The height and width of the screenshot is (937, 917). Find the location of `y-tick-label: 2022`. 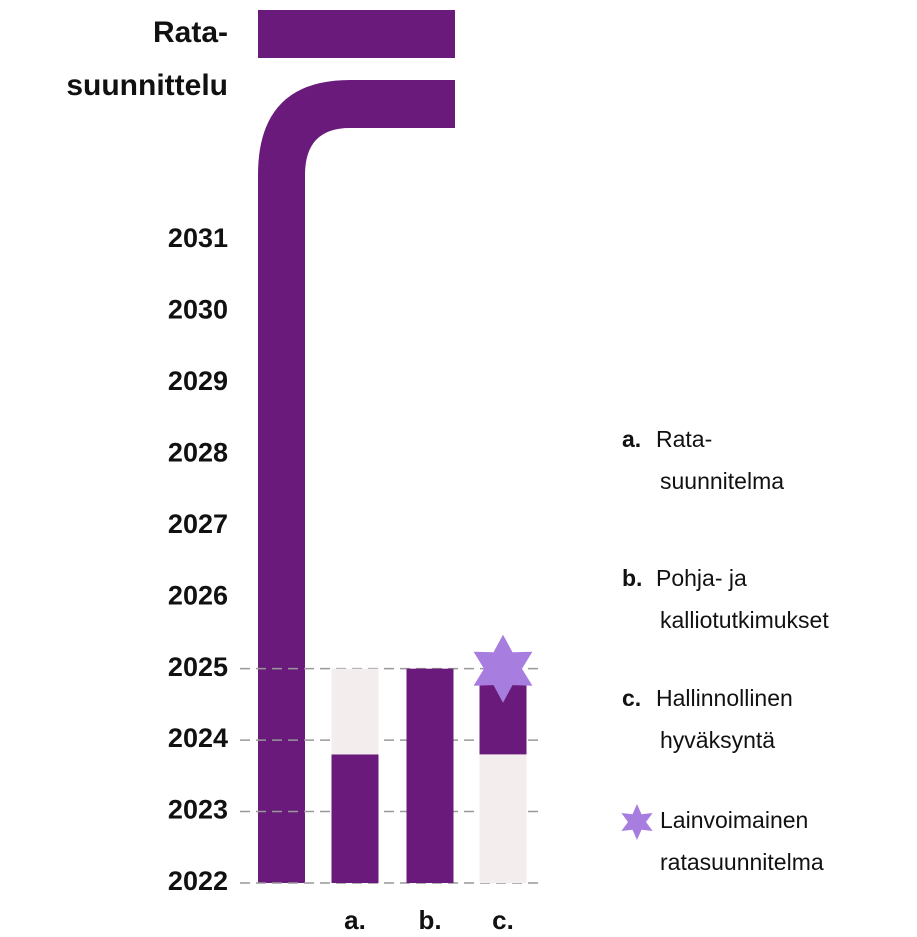

y-tick-label: 2022 is located at coordinates (198, 881).